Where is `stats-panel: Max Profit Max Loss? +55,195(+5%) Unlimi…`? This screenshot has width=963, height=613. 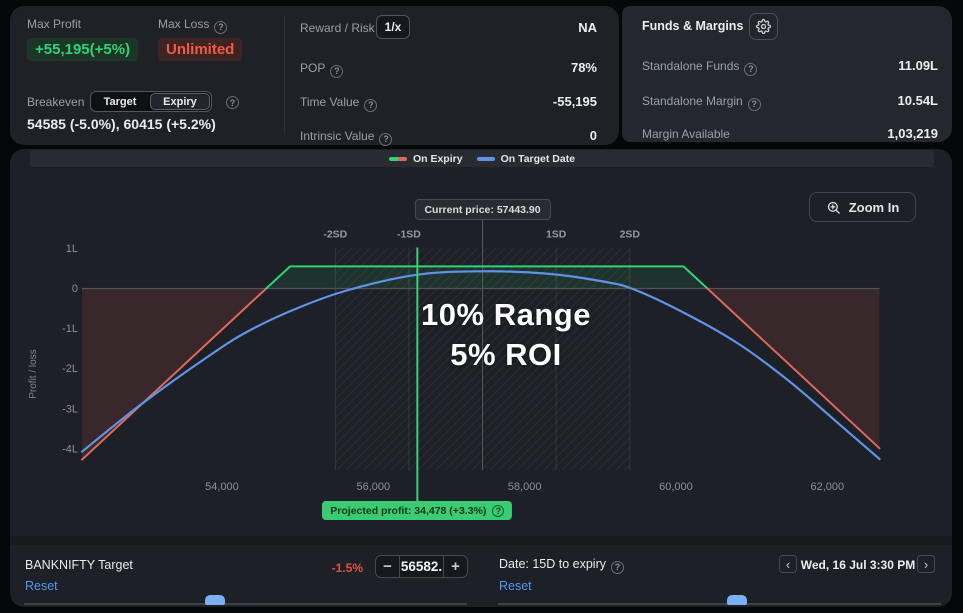 stats-panel: Max Profit Max Loss? +55,195(+5%) Unlimi… is located at coordinates (314, 76).